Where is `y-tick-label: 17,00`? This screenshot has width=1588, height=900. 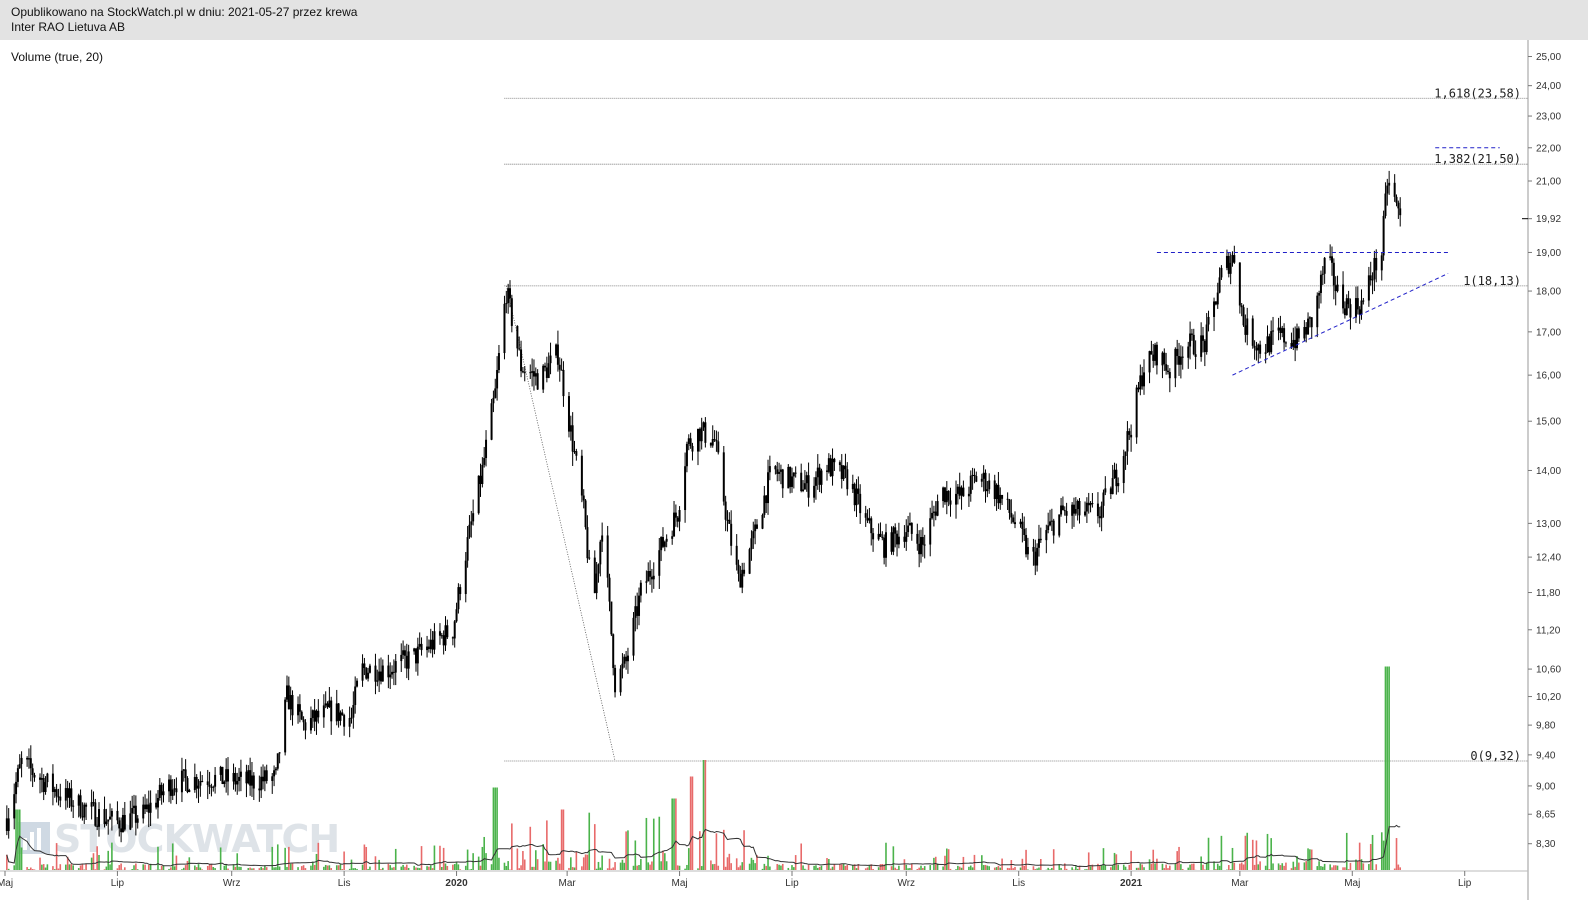
y-tick-label: 17,00 is located at coordinates (1548, 332).